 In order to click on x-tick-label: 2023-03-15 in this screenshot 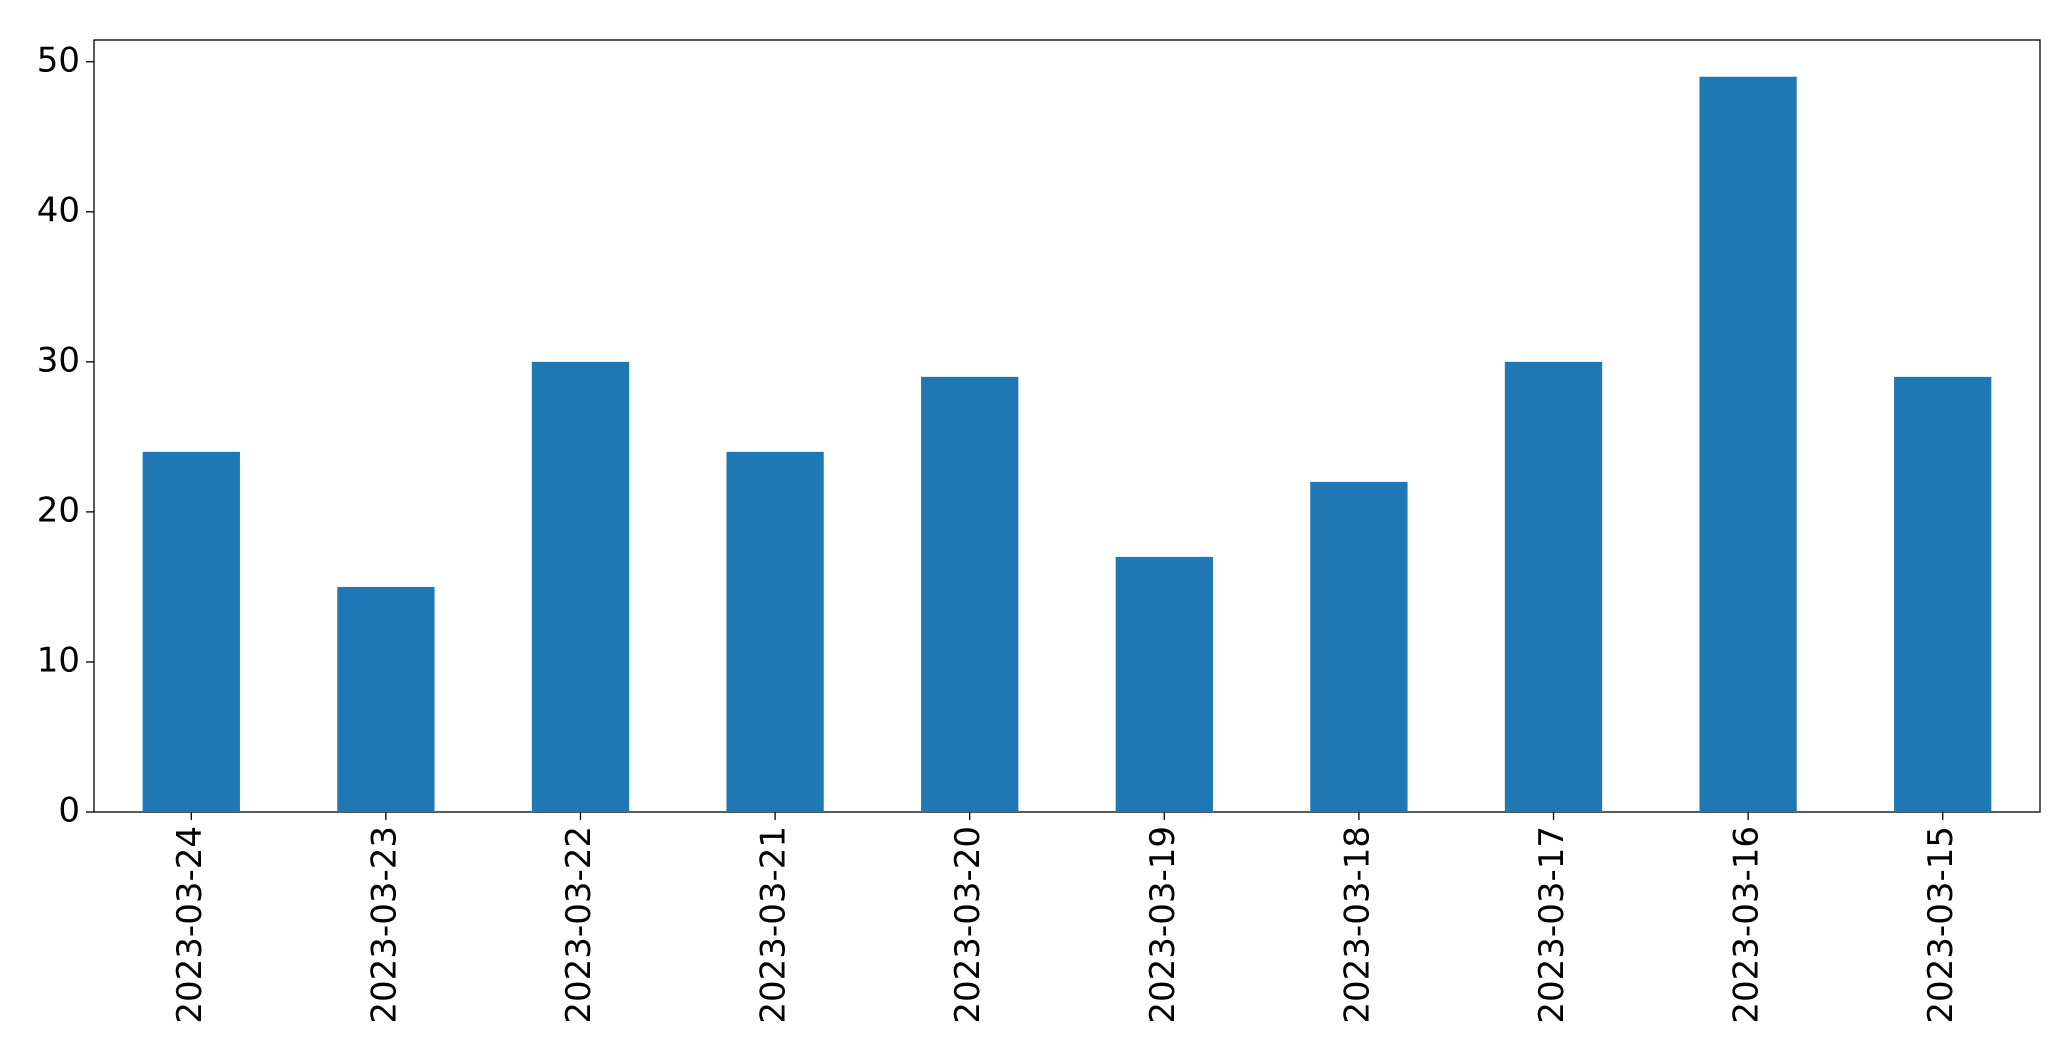, I will do `click(1941, 925)`.